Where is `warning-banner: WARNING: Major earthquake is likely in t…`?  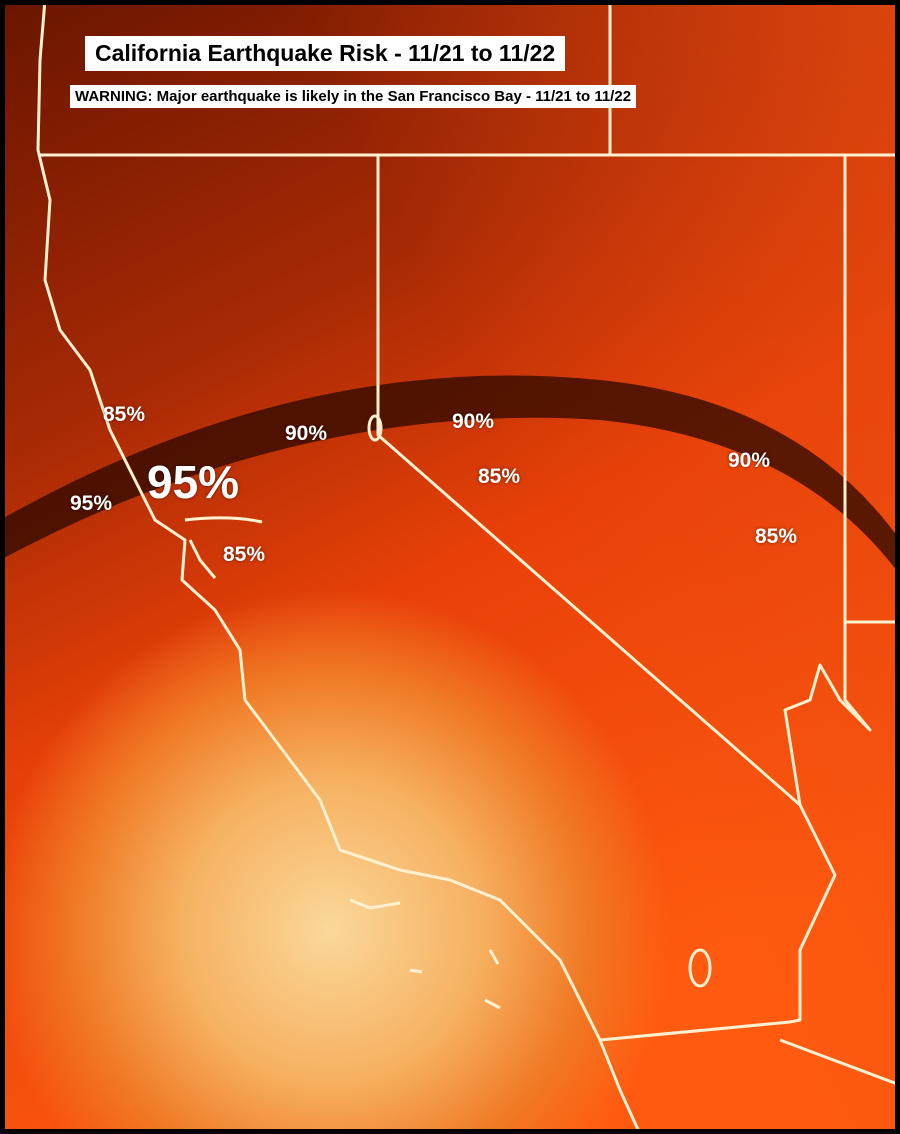 warning-banner: WARNING: Major earthquake is likely in t… is located at coordinates (353, 96).